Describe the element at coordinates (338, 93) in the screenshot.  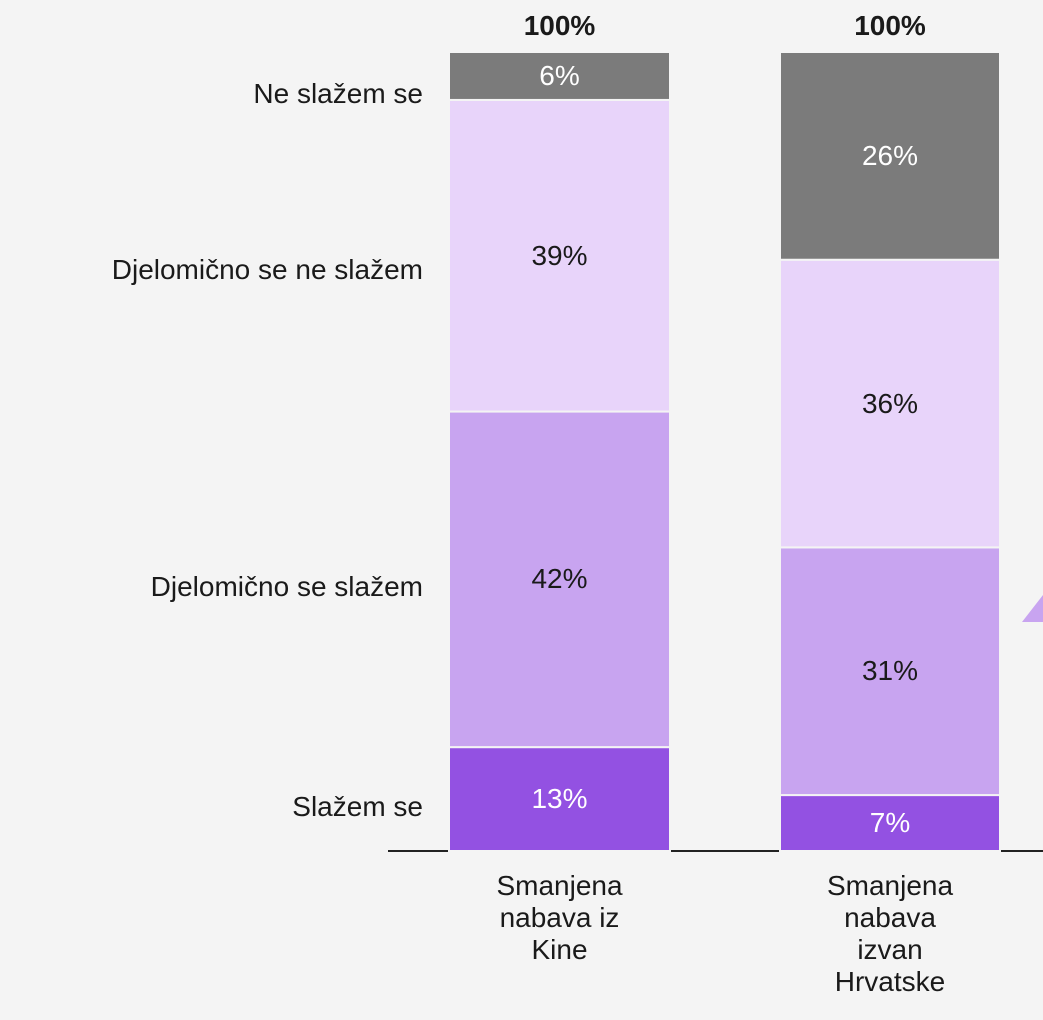
I see `legend-label: Ne slažem se` at that location.